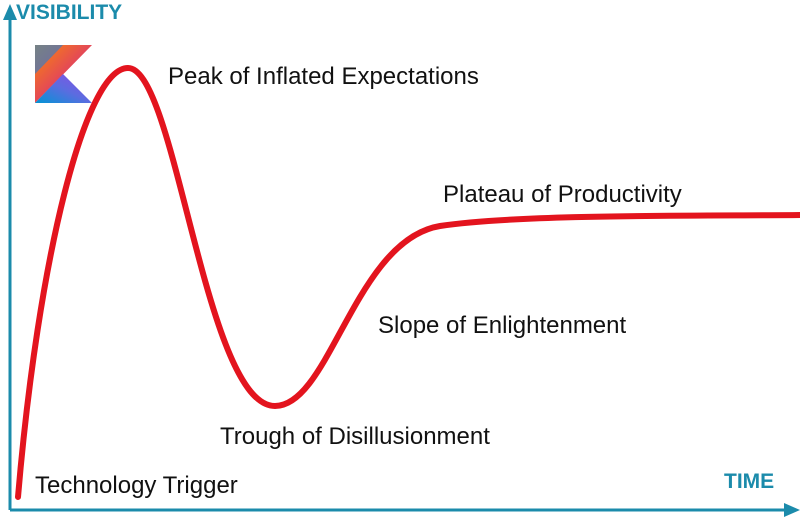 This screenshot has width=800, height=519. What do you see at coordinates (323, 76) in the screenshot?
I see `phase-label: Peak of Inflated Expectations` at bounding box center [323, 76].